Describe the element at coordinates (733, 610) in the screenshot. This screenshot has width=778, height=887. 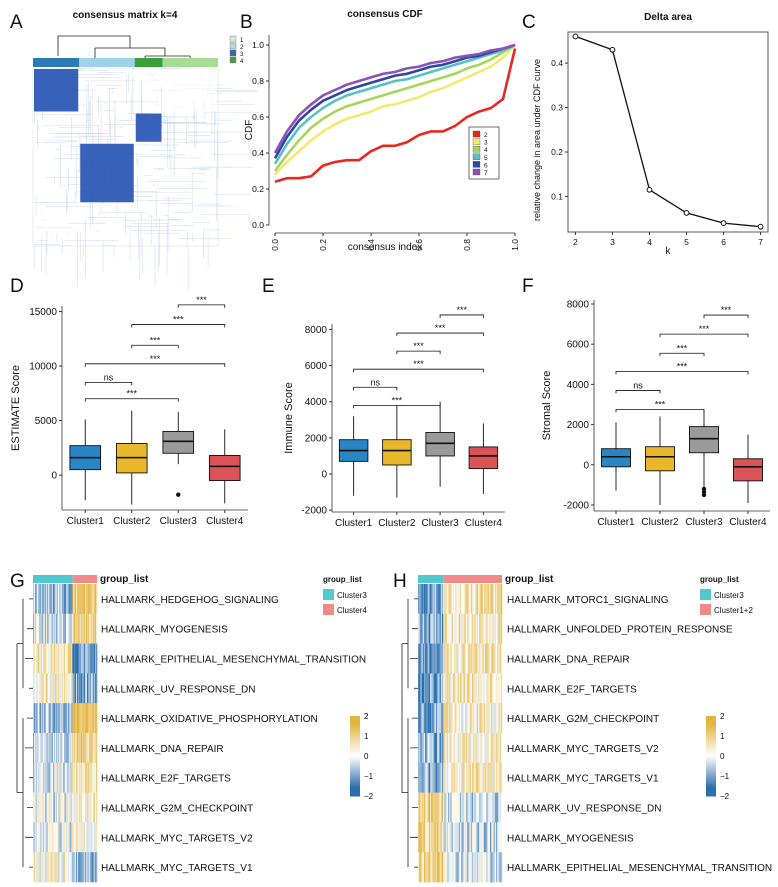
I see `legend-label: Cluster1+2` at that location.